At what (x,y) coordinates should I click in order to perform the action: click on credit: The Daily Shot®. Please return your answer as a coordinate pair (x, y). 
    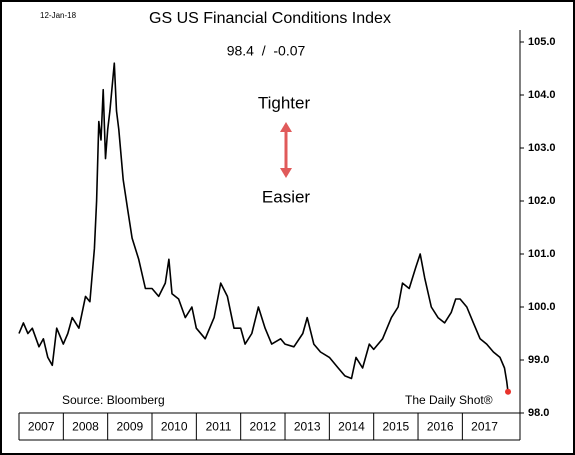
    Looking at the image, I should click on (449, 400).